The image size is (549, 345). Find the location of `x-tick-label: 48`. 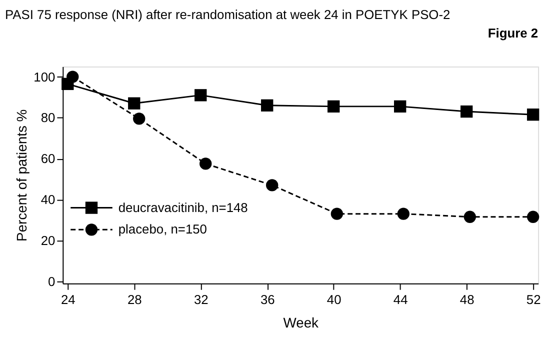

x-tick-label: 48 is located at coordinates (467, 299).